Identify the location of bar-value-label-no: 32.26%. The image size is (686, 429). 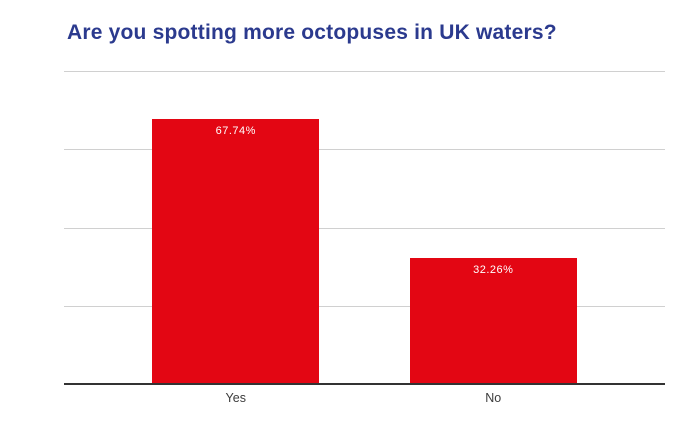
(493, 269).